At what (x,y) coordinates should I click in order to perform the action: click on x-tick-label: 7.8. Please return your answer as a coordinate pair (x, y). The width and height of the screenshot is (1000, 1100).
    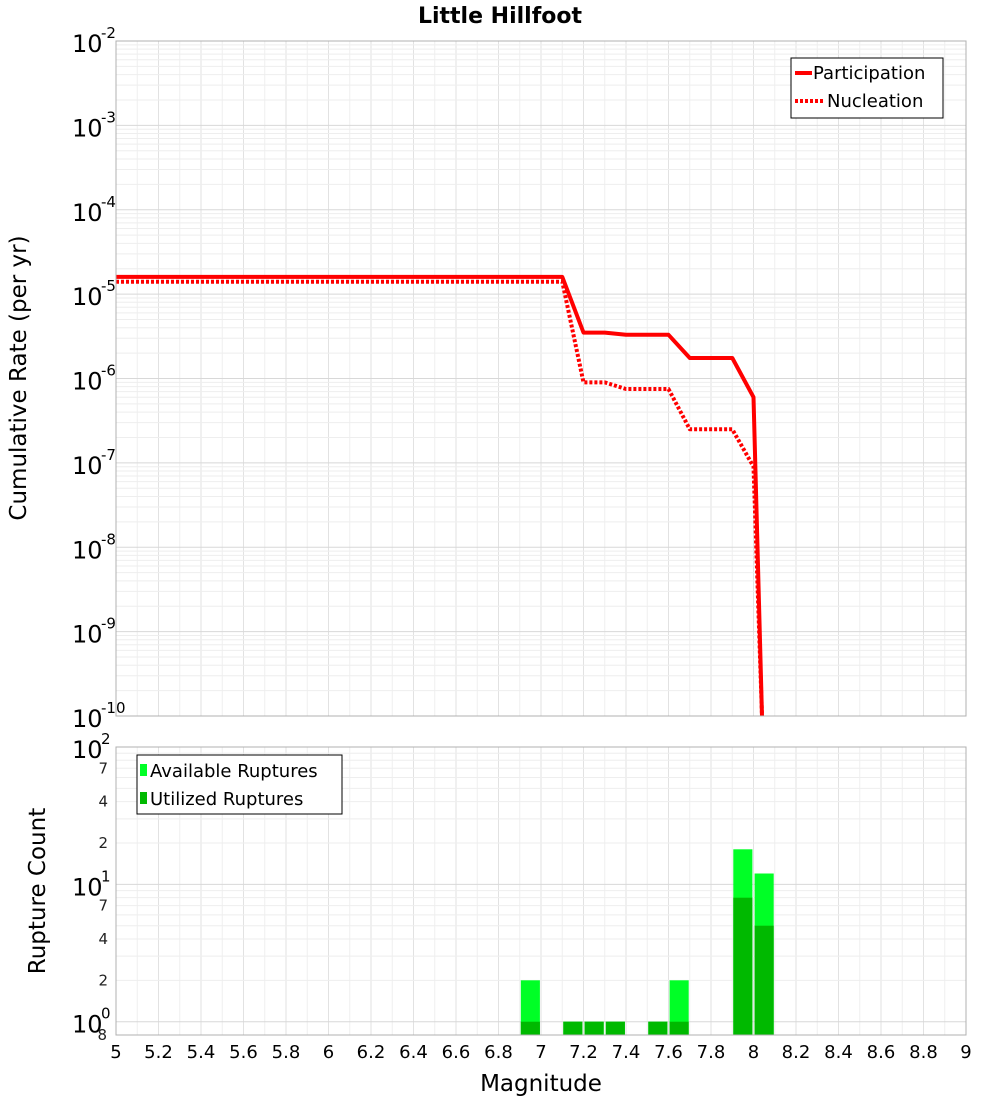
    Looking at the image, I should click on (711, 1052).